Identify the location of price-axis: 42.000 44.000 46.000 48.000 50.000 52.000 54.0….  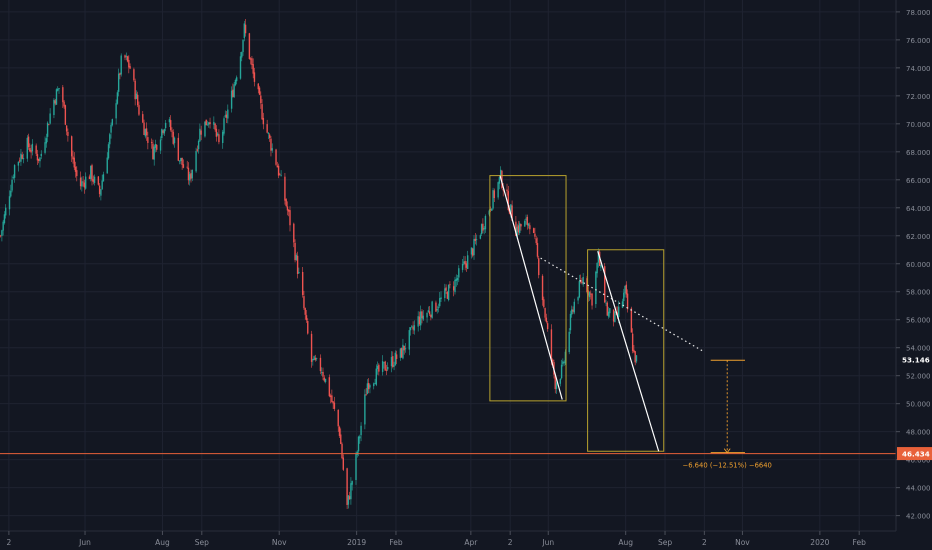
(913, 265).